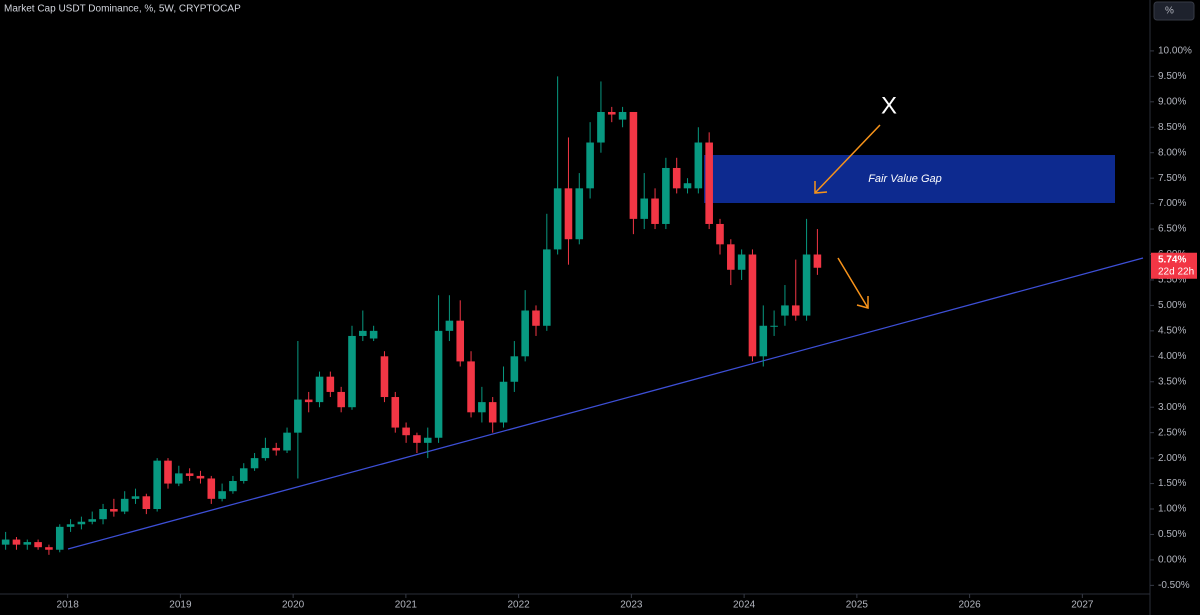  What do you see at coordinates (1172, 259) in the screenshot?
I see `last-price-label: 5.74%` at bounding box center [1172, 259].